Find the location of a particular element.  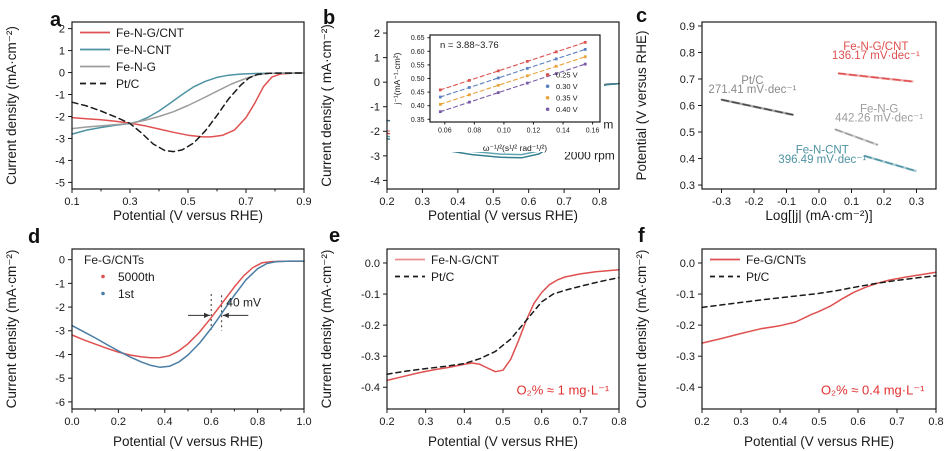

panel-letter-d: d is located at coordinates (34, 237).